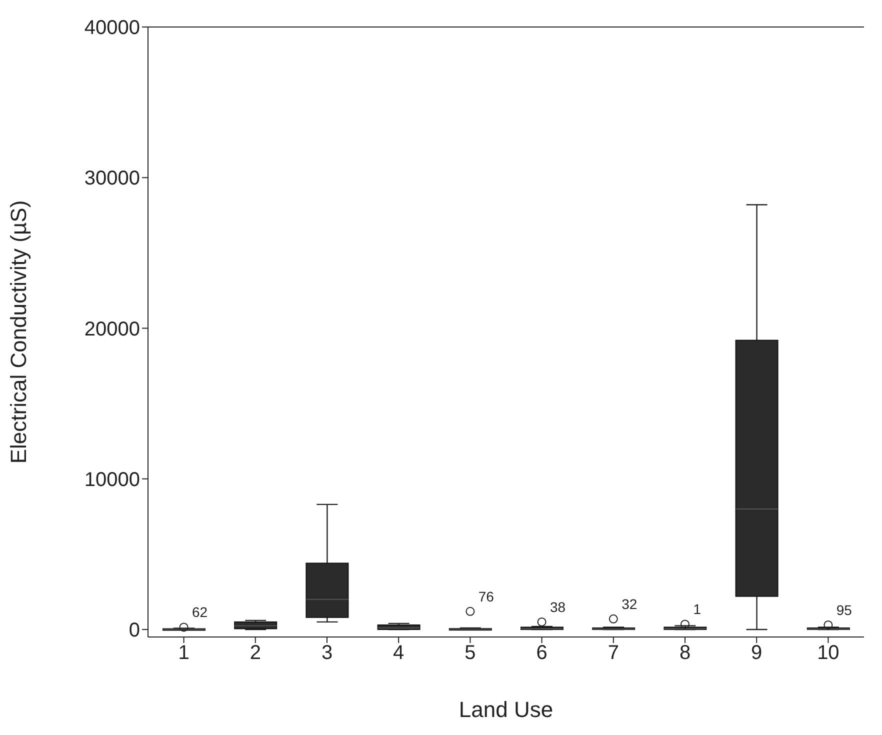 The image size is (882, 735). I want to click on x-tick-label: 7, so click(613, 653).